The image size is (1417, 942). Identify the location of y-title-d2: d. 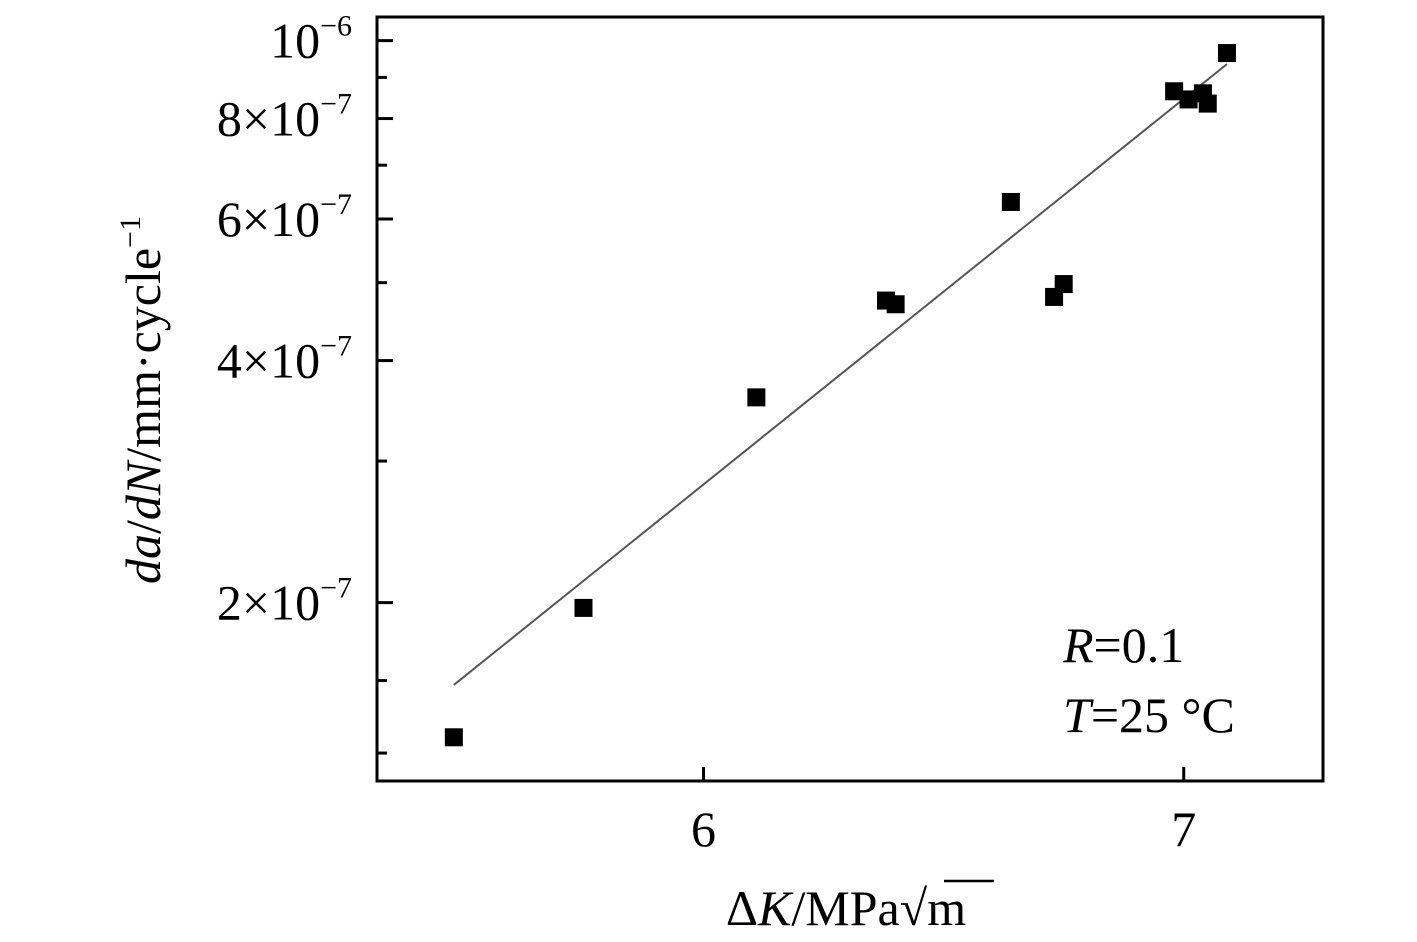
(143, 507).